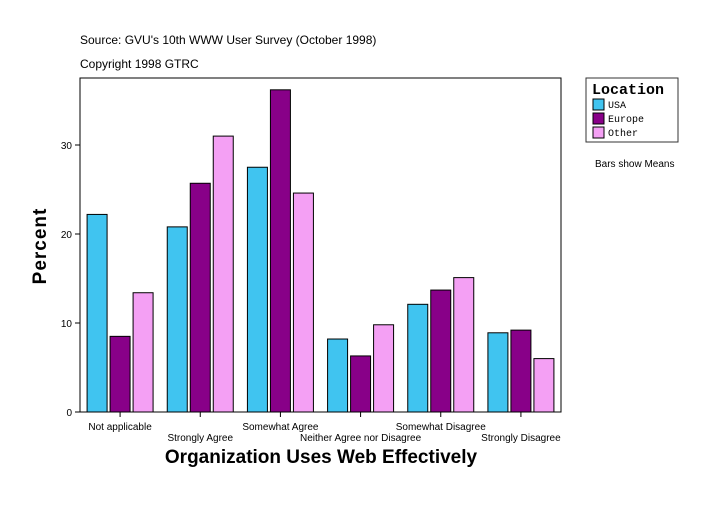 The height and width of the screenshot is (507, 724). Describe the element at coordinates (67, 146) in the screenshot. I see `y-tick-label: 30` at that location.